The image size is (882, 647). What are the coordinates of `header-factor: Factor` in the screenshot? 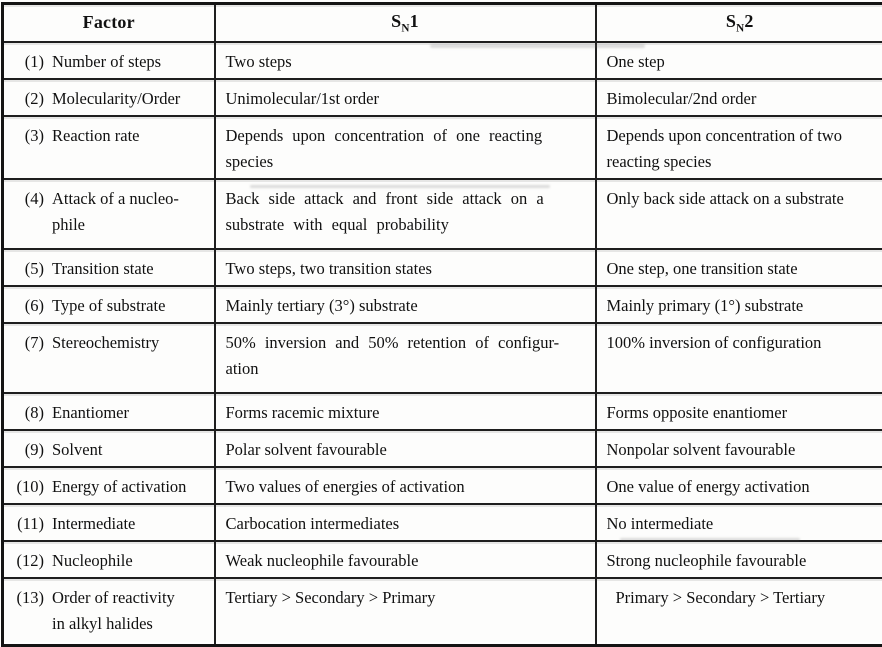 It's located at (109, 23).